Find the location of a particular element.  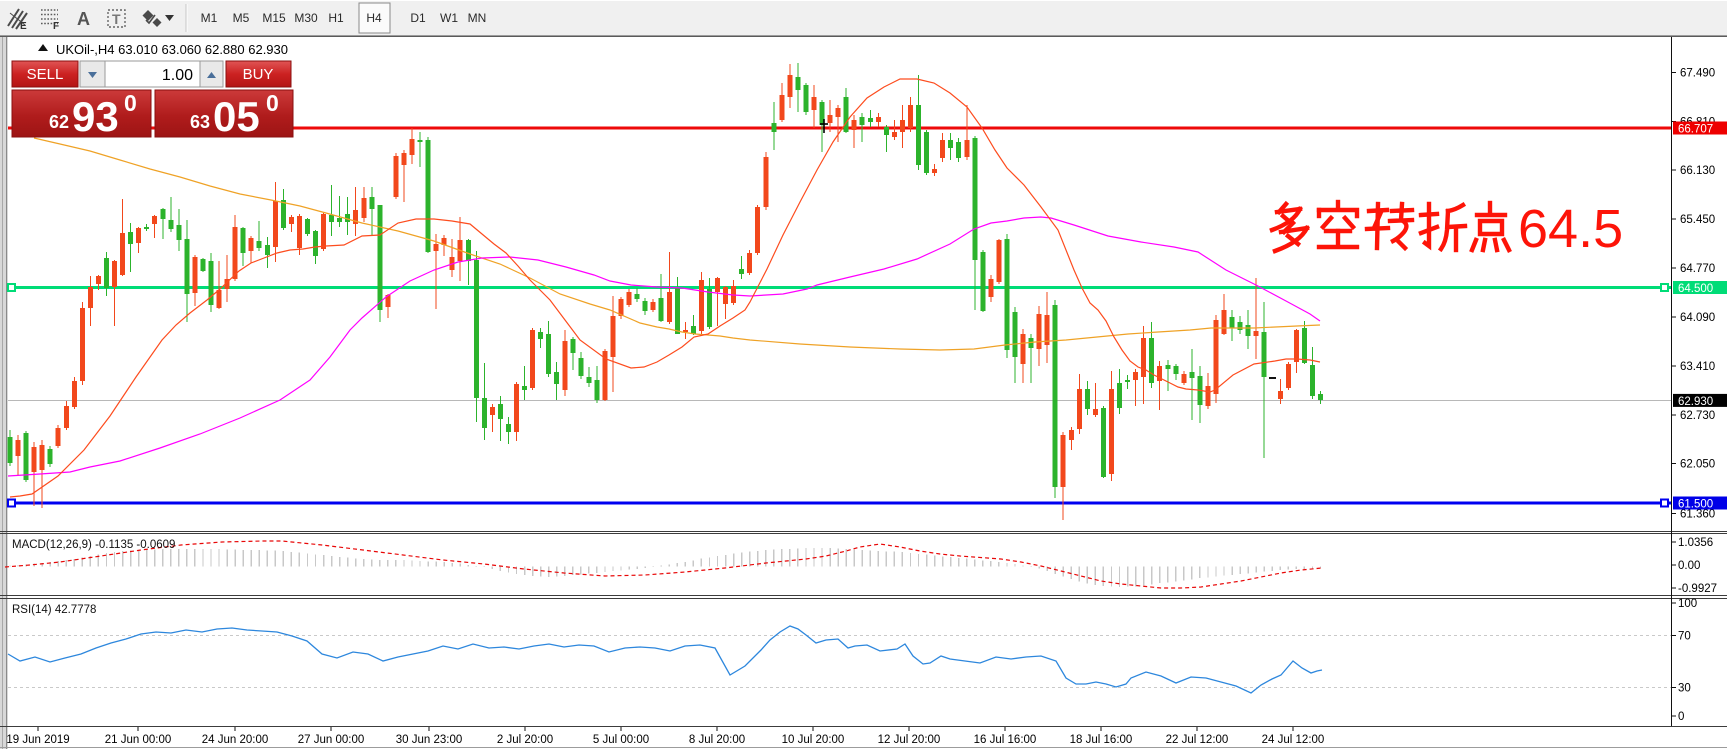

svg-text: 18 Jul 16:00 is located at coordinates (1101, 740).